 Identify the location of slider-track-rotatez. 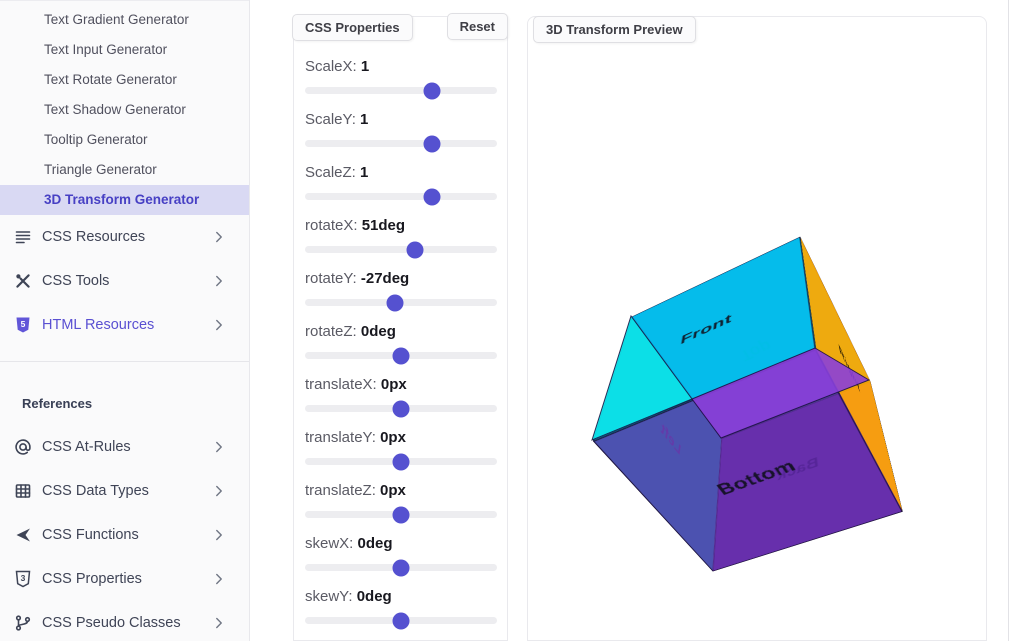
(401, 355).